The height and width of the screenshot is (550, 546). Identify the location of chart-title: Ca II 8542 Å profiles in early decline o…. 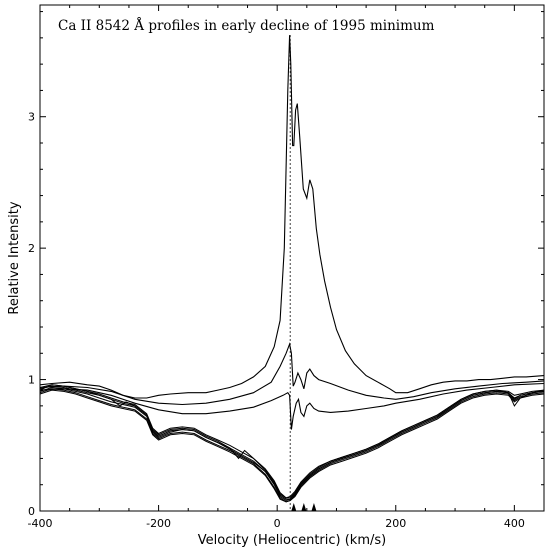
(246, 26).